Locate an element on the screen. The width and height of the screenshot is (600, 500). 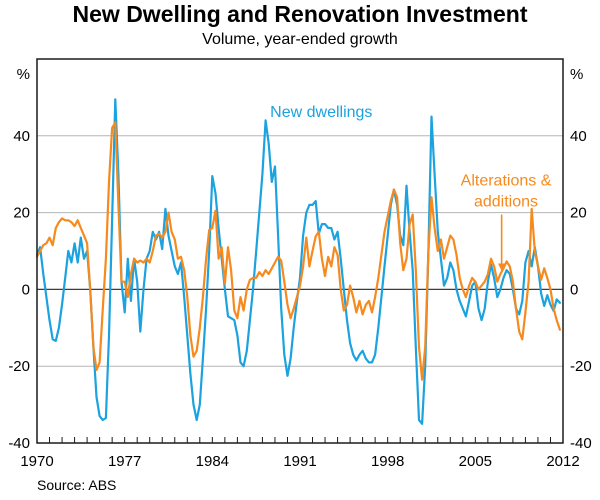
y-tick-label-right: 40 is located at coordinates (578, 136).